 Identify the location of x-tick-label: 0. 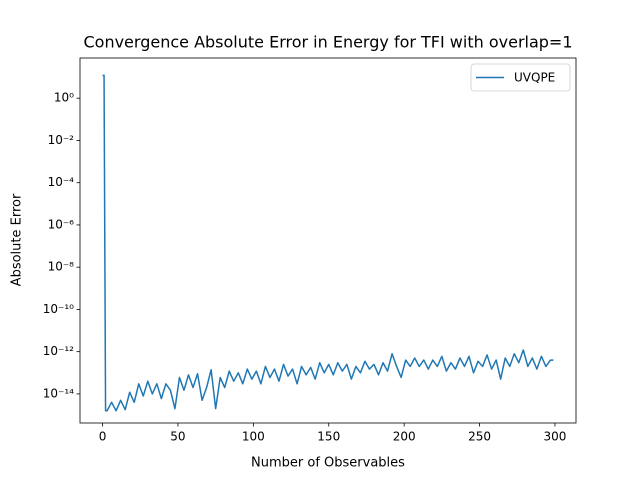
(103, 437).